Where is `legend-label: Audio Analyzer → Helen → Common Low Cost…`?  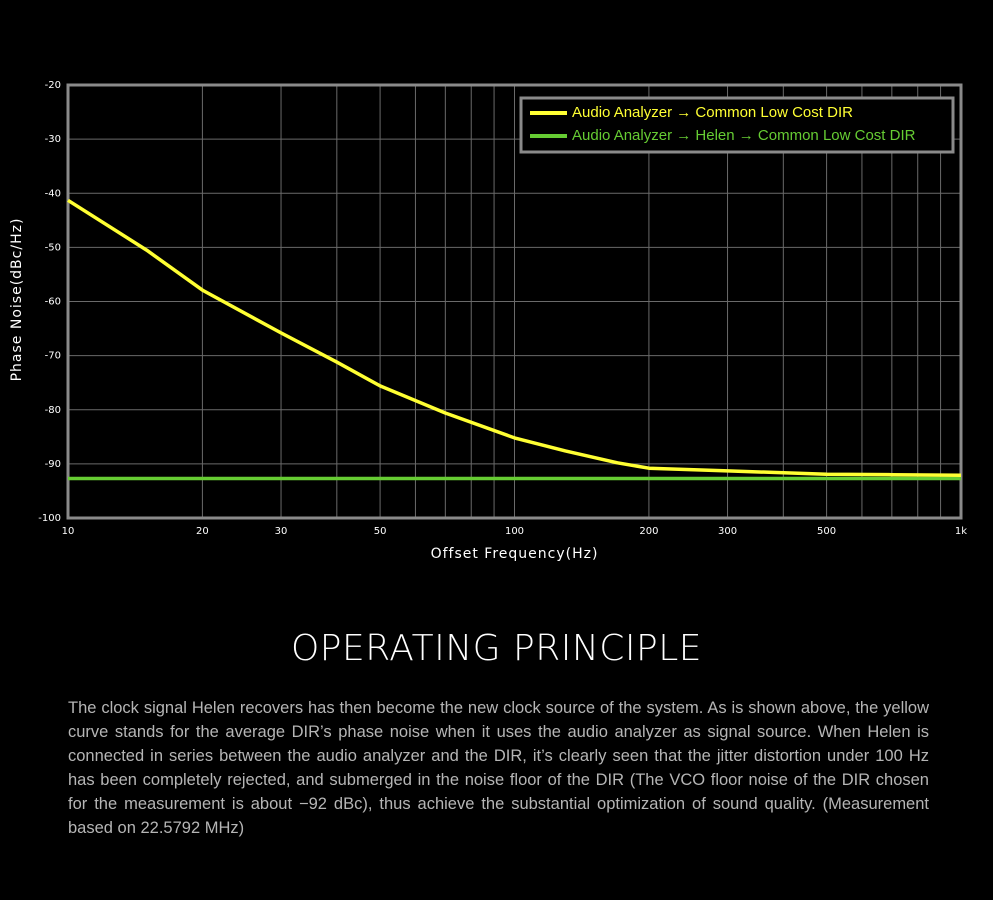 legend-label: Audio Analyzer → Helen → Common Low Cost… is located at coordinates (744, 135).